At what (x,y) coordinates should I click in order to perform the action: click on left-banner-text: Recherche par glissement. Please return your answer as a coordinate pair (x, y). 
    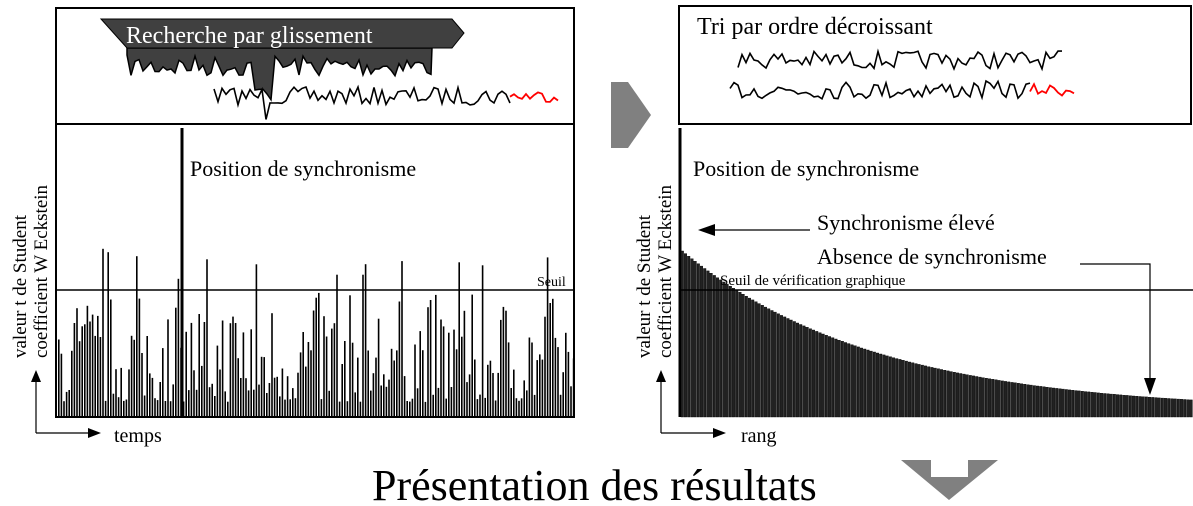
    Looking at the image, I should click on (249, 36).